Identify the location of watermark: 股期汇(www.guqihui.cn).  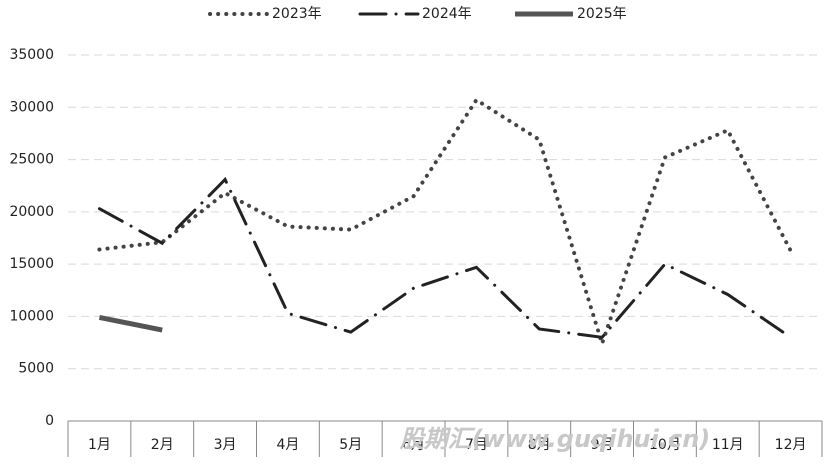
(555, 439).